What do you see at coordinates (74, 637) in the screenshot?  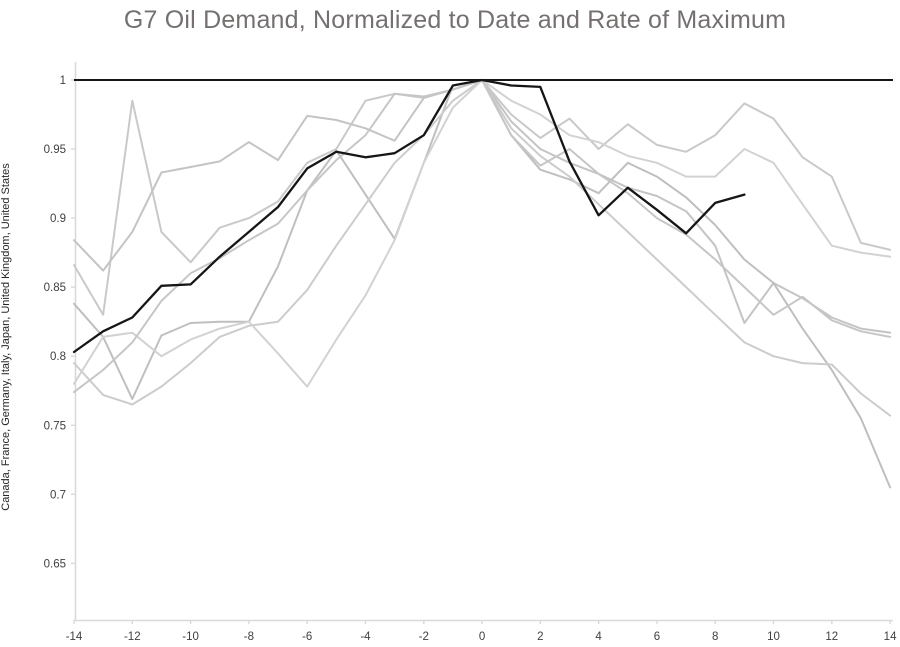 I see `x-tick-label: -14` at bounding box center [74, 637].